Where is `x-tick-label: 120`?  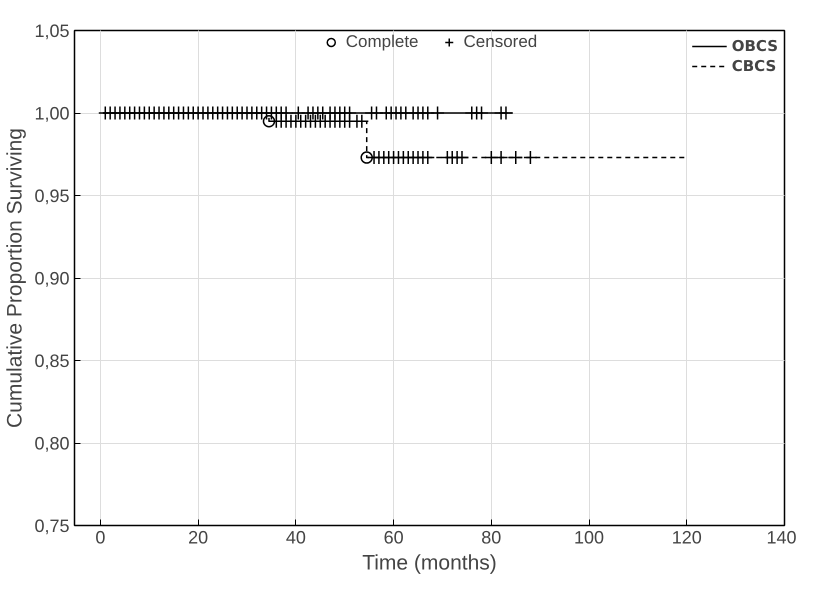 x-tick-label: 120 is located at coordinates (687, 538).